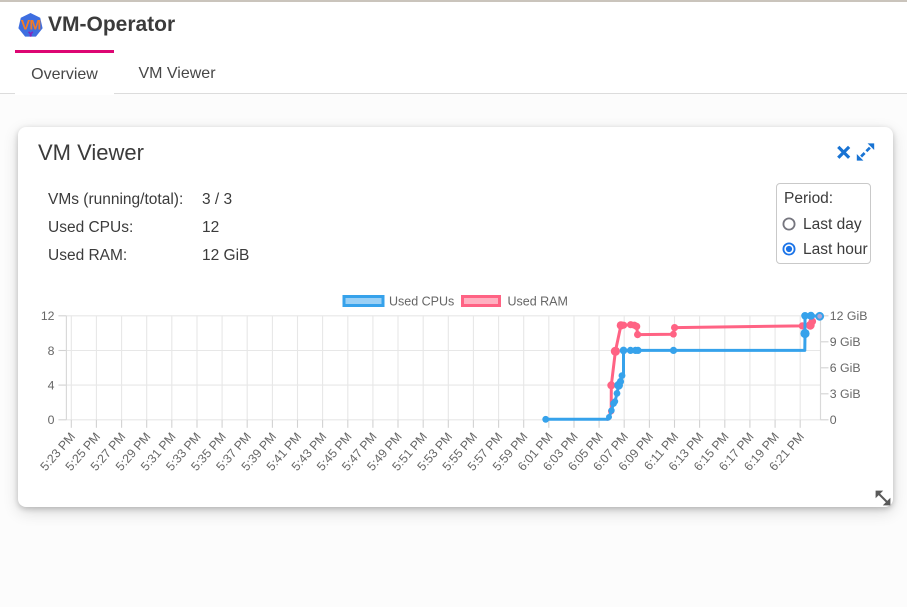 This screenshot has width=907, height=607. What do you see at coordinates (48, 316) in the screenshot?
I see `svg-text: 12` at bounding box center [48, 316].